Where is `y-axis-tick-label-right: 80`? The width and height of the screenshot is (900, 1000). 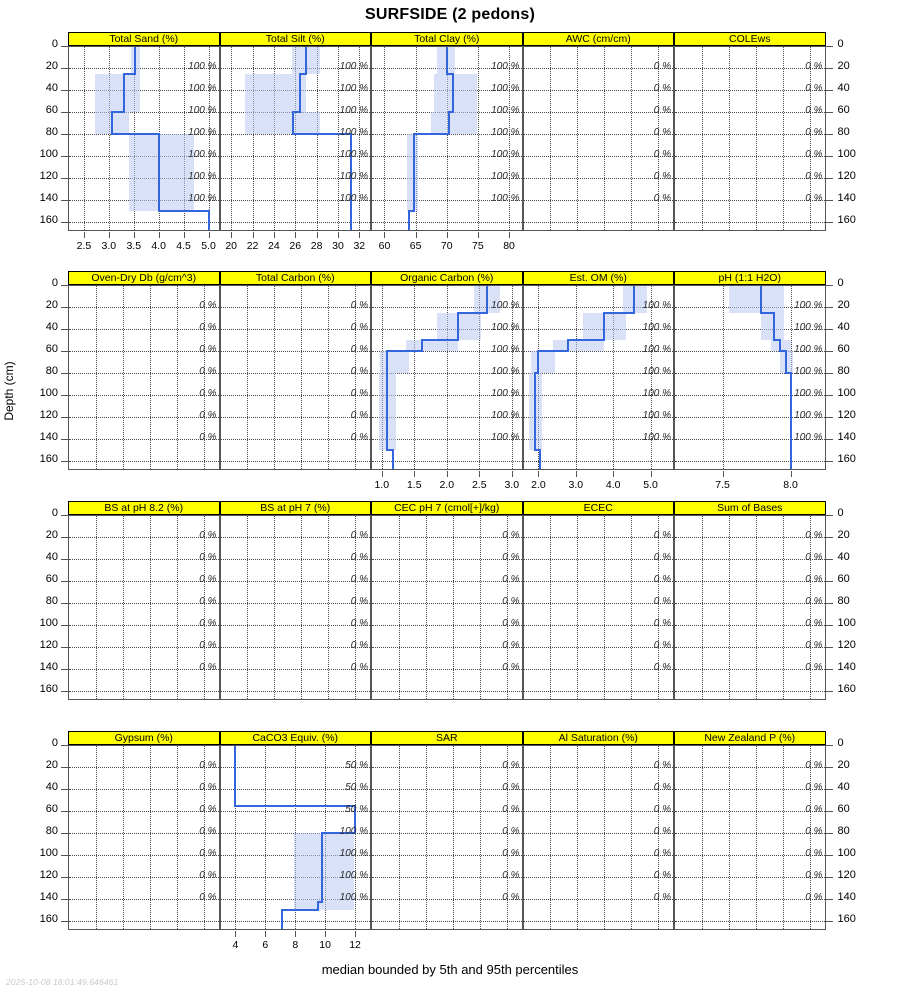 y-axis-tick-label-right: 80 is located at coordinates (843, 132).